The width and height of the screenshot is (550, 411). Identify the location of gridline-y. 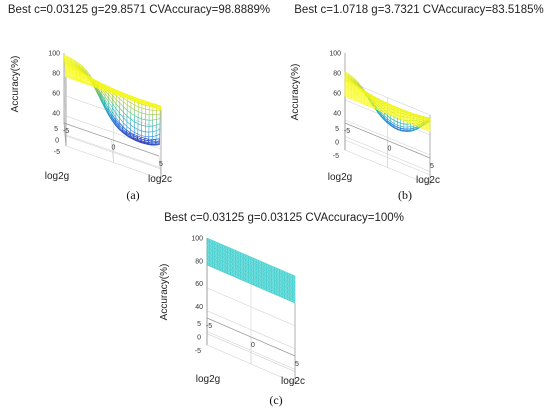
(251, 364).